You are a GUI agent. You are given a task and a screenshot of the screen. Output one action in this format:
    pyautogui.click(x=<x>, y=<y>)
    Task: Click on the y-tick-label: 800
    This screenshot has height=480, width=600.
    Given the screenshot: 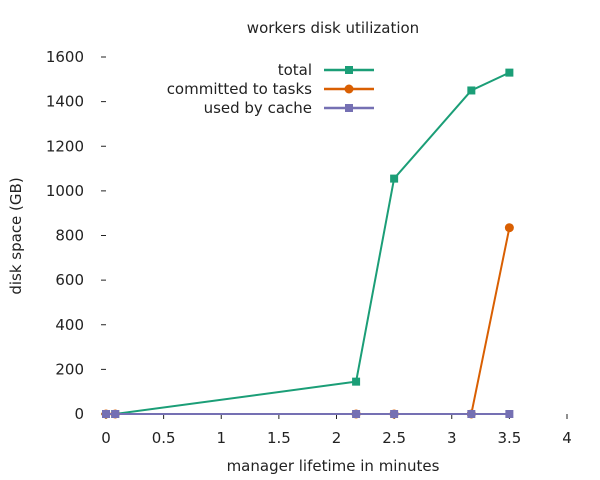 What is the action you would take?
    pyautogui.click(x=69, y=236)
    